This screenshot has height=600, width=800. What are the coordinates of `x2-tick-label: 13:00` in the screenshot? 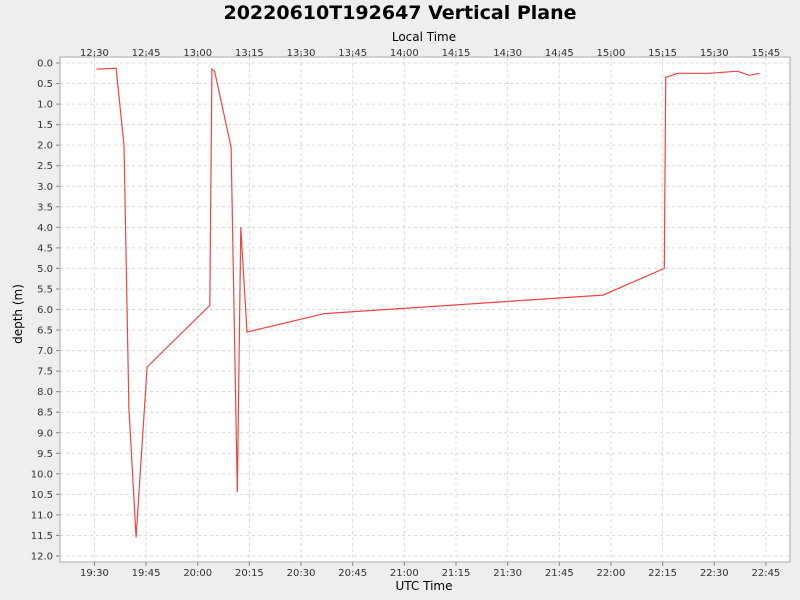 It's located at (197, 53).